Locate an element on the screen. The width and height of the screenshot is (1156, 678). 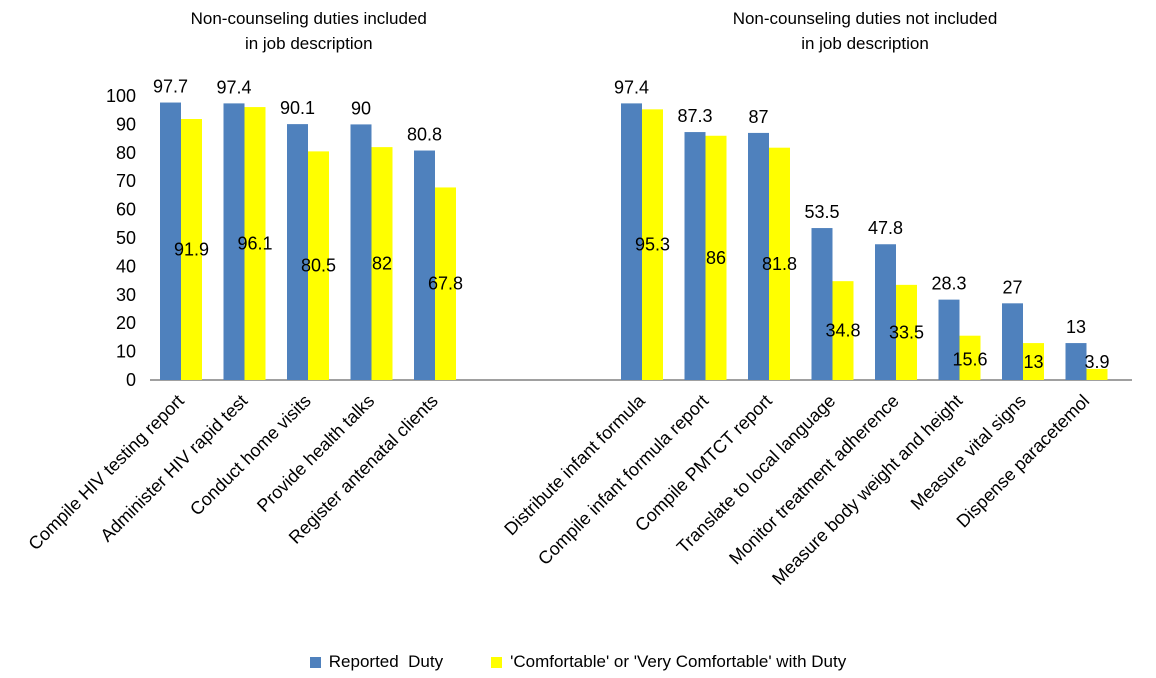
data-label-reported: 87.3 is located at coordinates (694, 116).